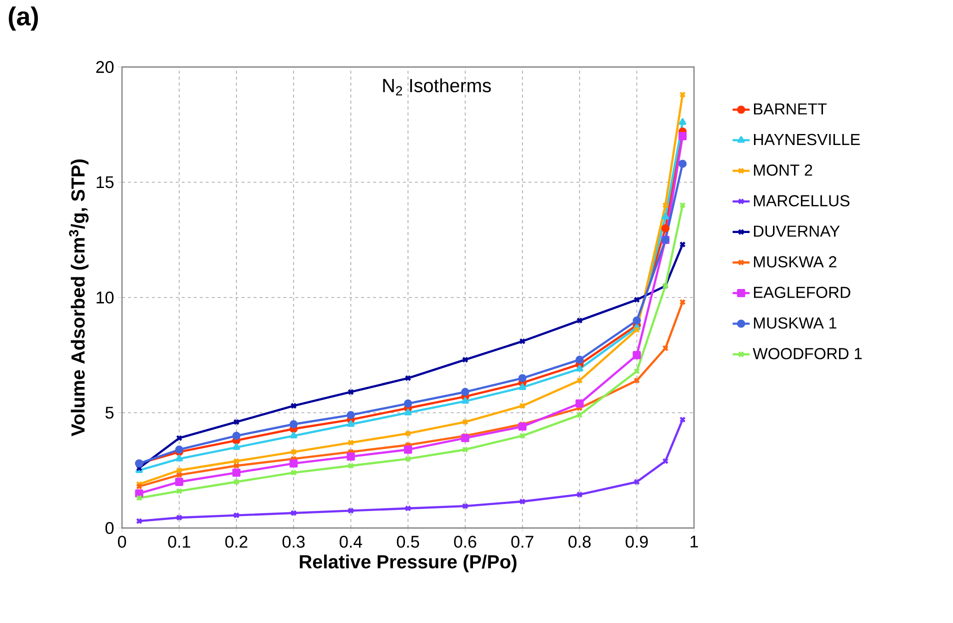 This screenshot has width=953, height=623. Describe the element at coordinates (694, 542) in the screenshot. I see `x-tick-label: 1` at that location.